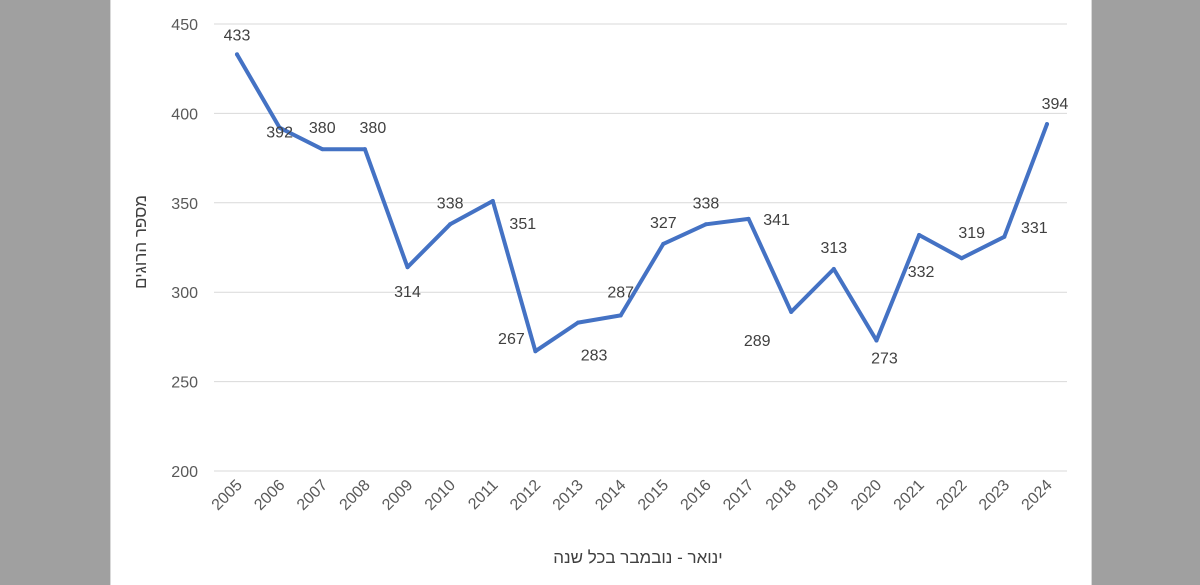 This screenshot has height=585, width=1200. I want to click on data-label: 314, so click(407, 292).